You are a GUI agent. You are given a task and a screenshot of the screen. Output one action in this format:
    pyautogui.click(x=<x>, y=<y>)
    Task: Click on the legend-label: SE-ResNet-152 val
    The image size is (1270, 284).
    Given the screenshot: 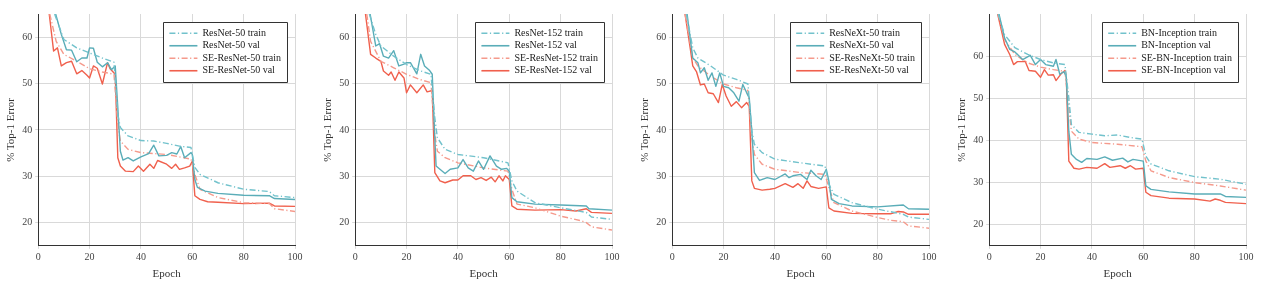 What is the action you would take?
    pyautogui.click(x=553, y=70)
    